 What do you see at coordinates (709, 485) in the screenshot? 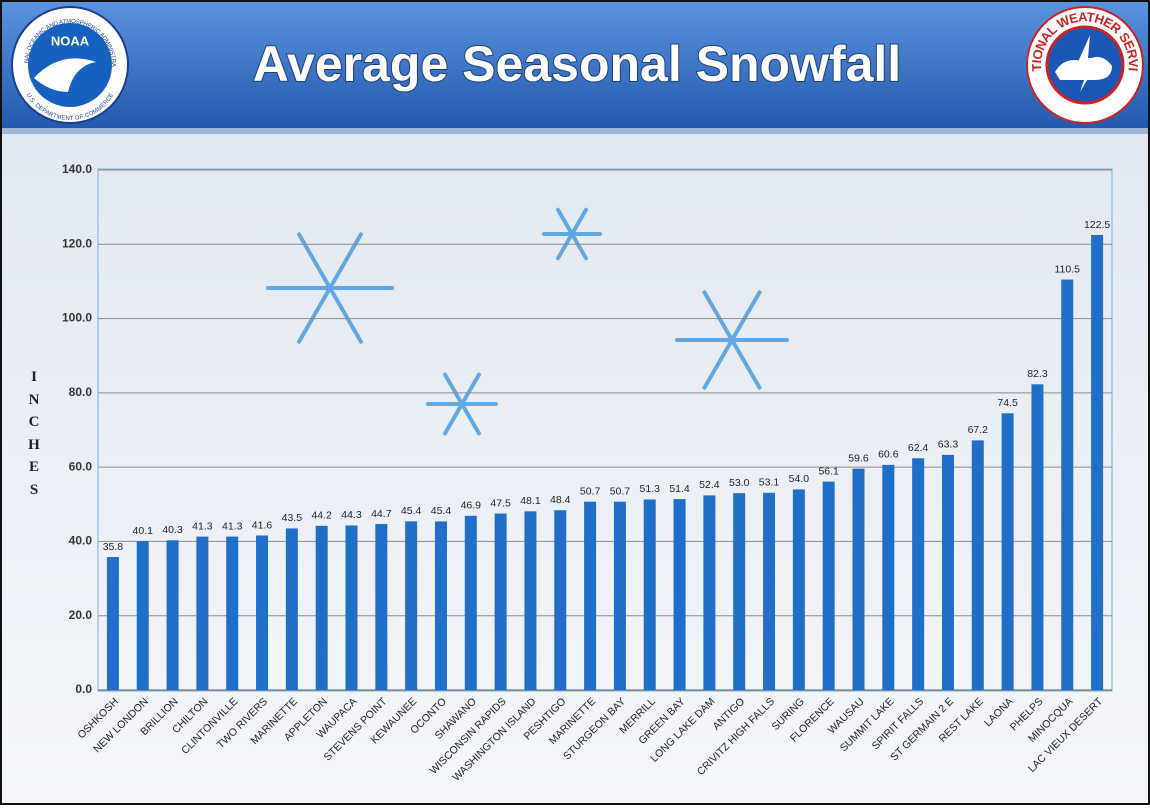
I see `value-label: 52.4` at bounding box center [709, 485].